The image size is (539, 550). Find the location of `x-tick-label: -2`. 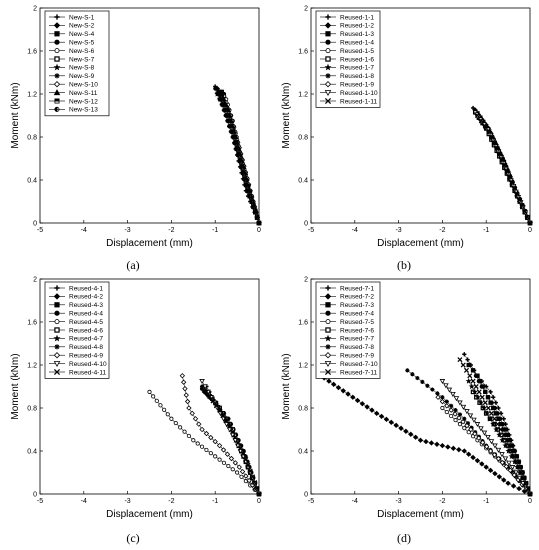

x-tick-label: -2 is located at coordinates (442, 501).